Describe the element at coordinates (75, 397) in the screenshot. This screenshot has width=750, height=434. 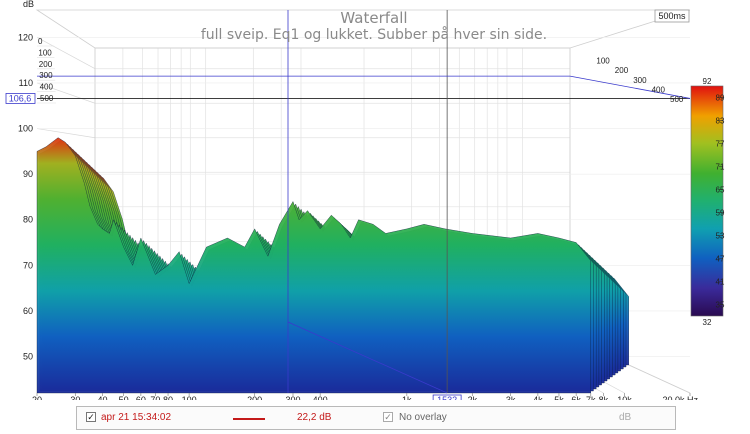
I see `x-tick-label: 30` at that location.